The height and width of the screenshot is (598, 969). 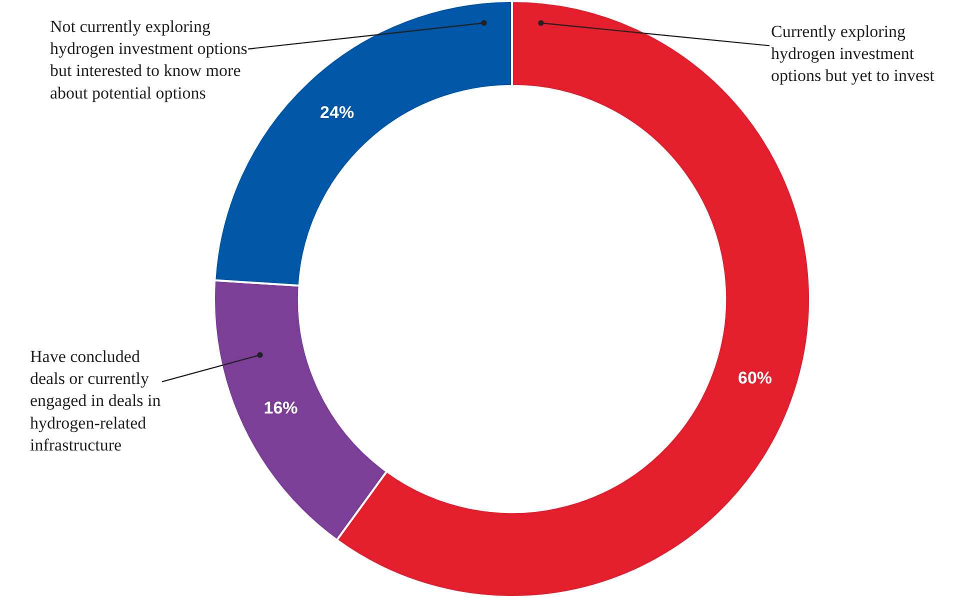 What do you see at coordinates (755, 378) in the screenshot?
I see `data-label: 60%` at bounding box center [755, 378].